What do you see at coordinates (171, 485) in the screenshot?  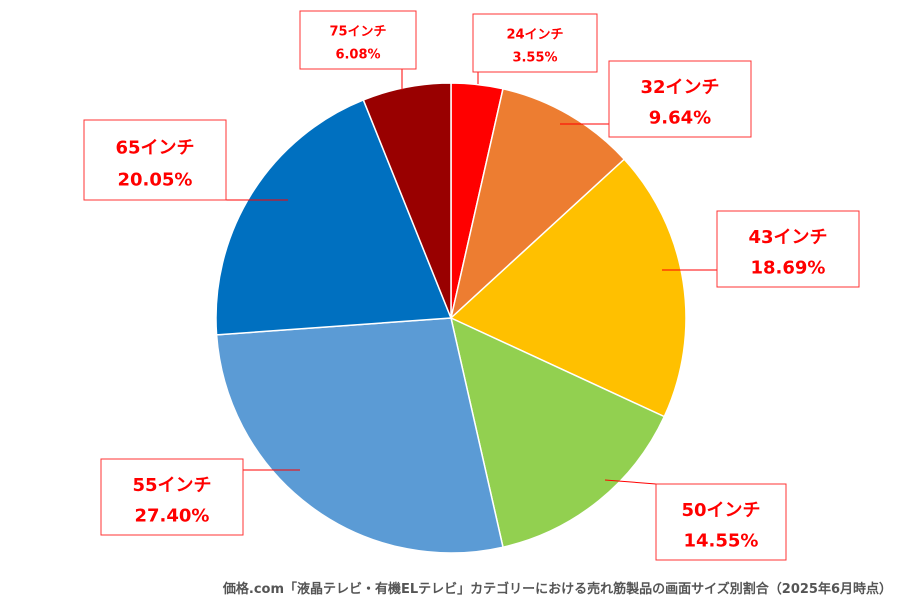 I see `slice-name-label: 55インチ` at bounding box center [171, 485].